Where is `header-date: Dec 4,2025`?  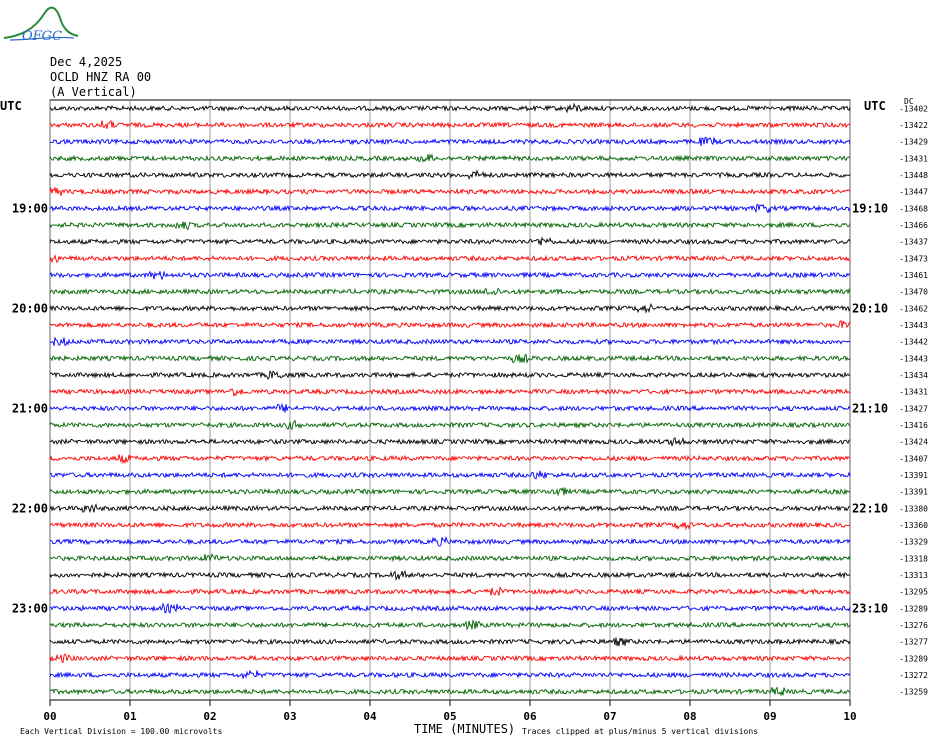 header-date: Dec 4,2025 is located at coordinates (86, 62).